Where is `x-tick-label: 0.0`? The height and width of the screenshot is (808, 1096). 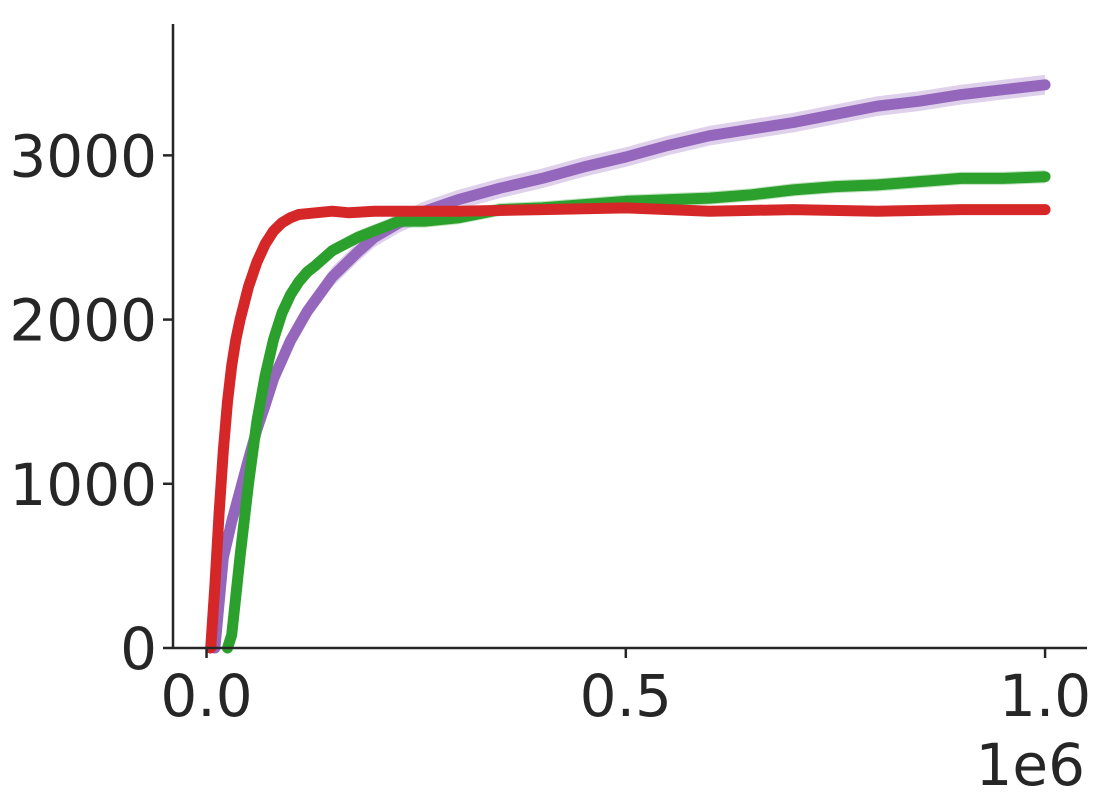
x-tick-label: 0.0 is located at coordinates (206, 696).